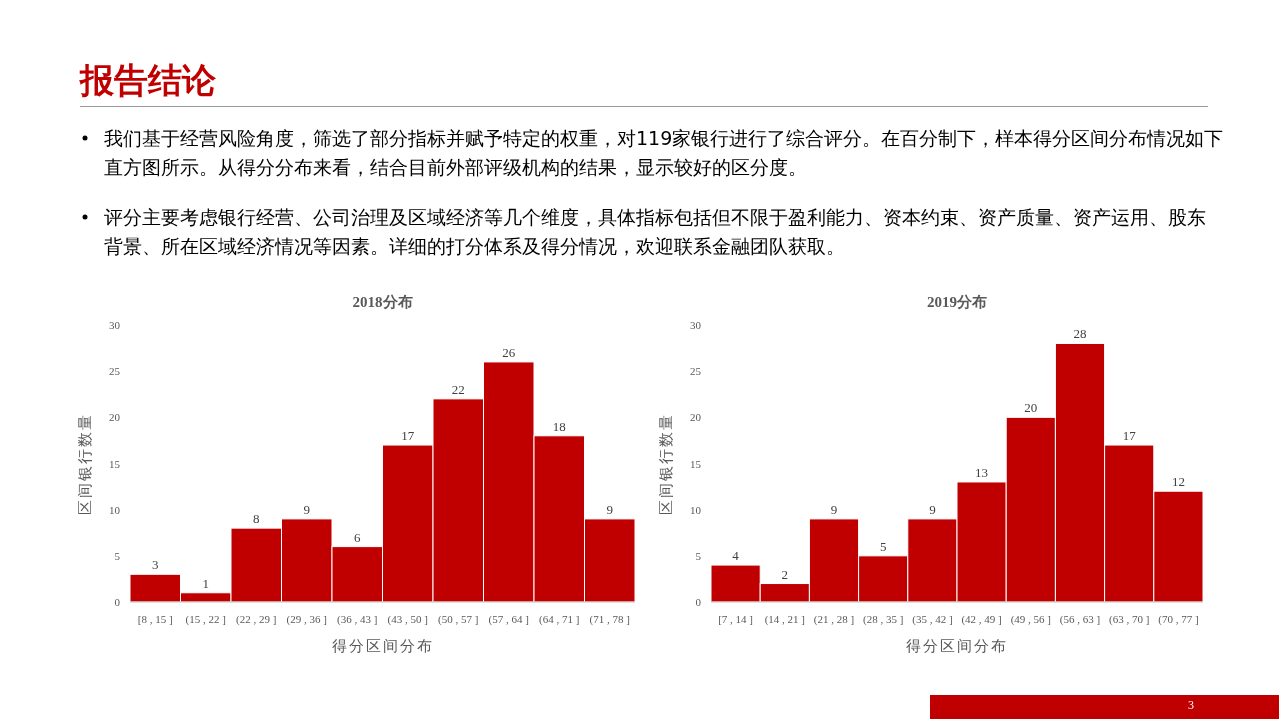  I want to click on x-tick-label: (56 , 63 ], so click(1080, 619).